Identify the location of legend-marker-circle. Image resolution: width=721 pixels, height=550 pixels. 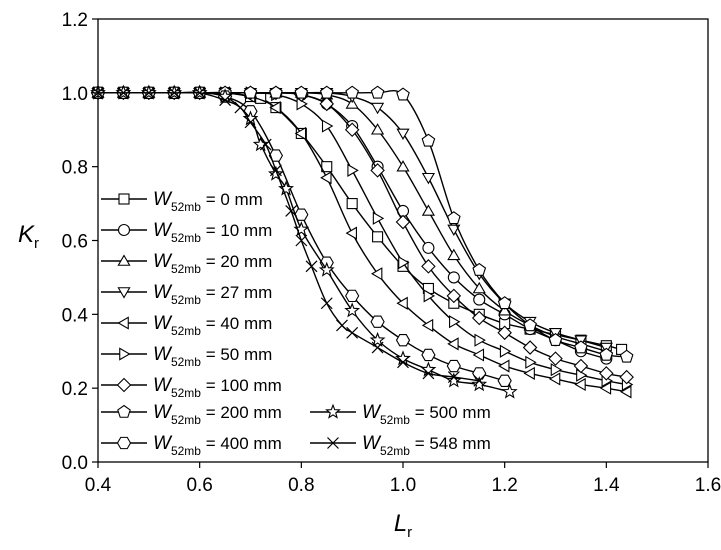
(124, 230).